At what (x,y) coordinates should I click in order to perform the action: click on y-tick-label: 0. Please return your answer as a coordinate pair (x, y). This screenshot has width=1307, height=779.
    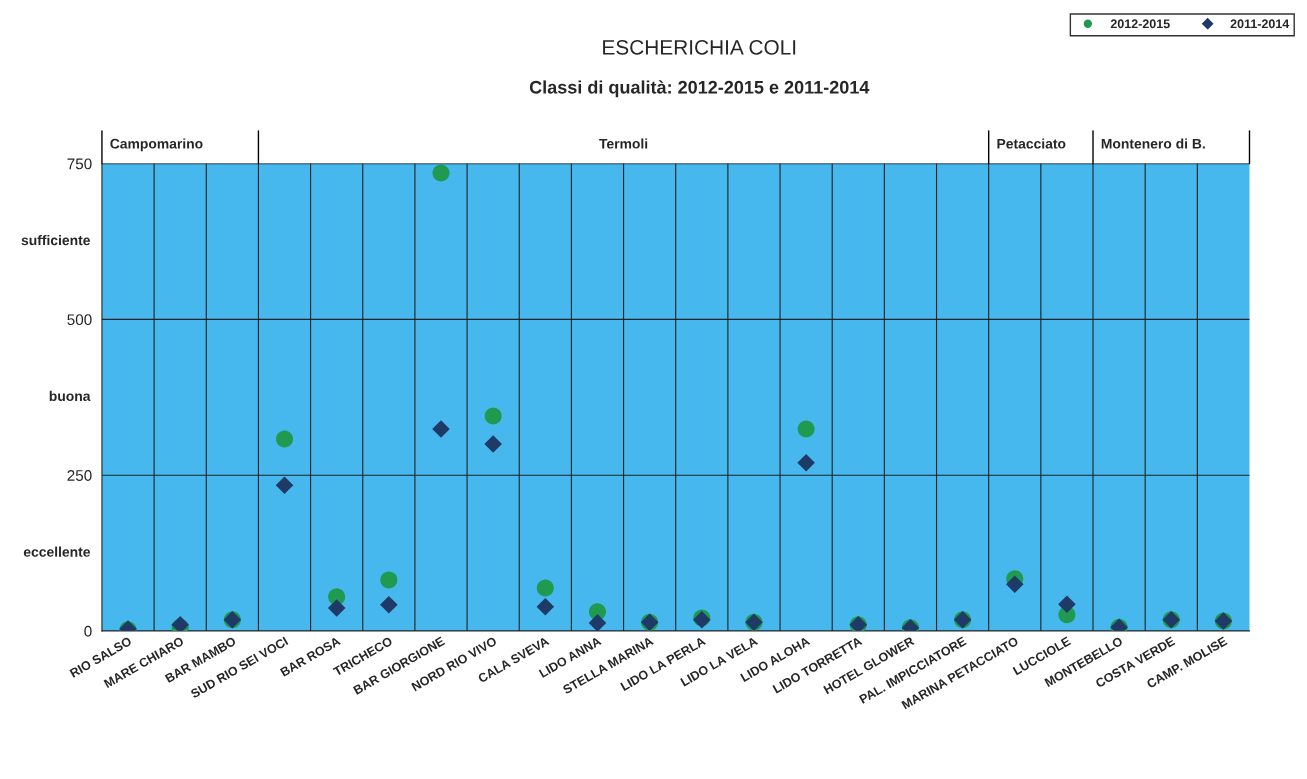
    Looking at the image, I should click on (88, 631).